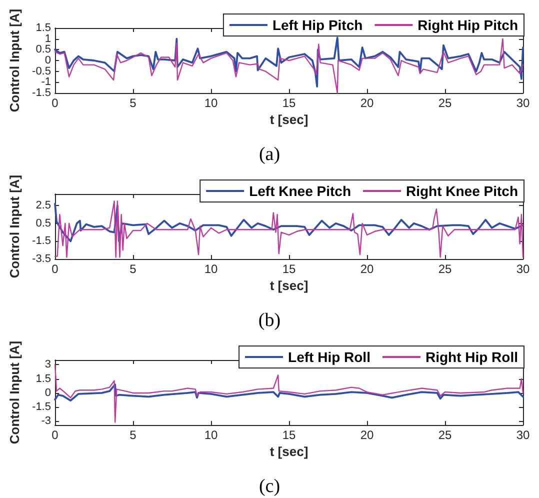 This screenshot has width=539, height=498. What do you see at coordinates (41, 71) in the screenshot?
I see `y-tick-label: -0.5` at bounding box center [41, 71].